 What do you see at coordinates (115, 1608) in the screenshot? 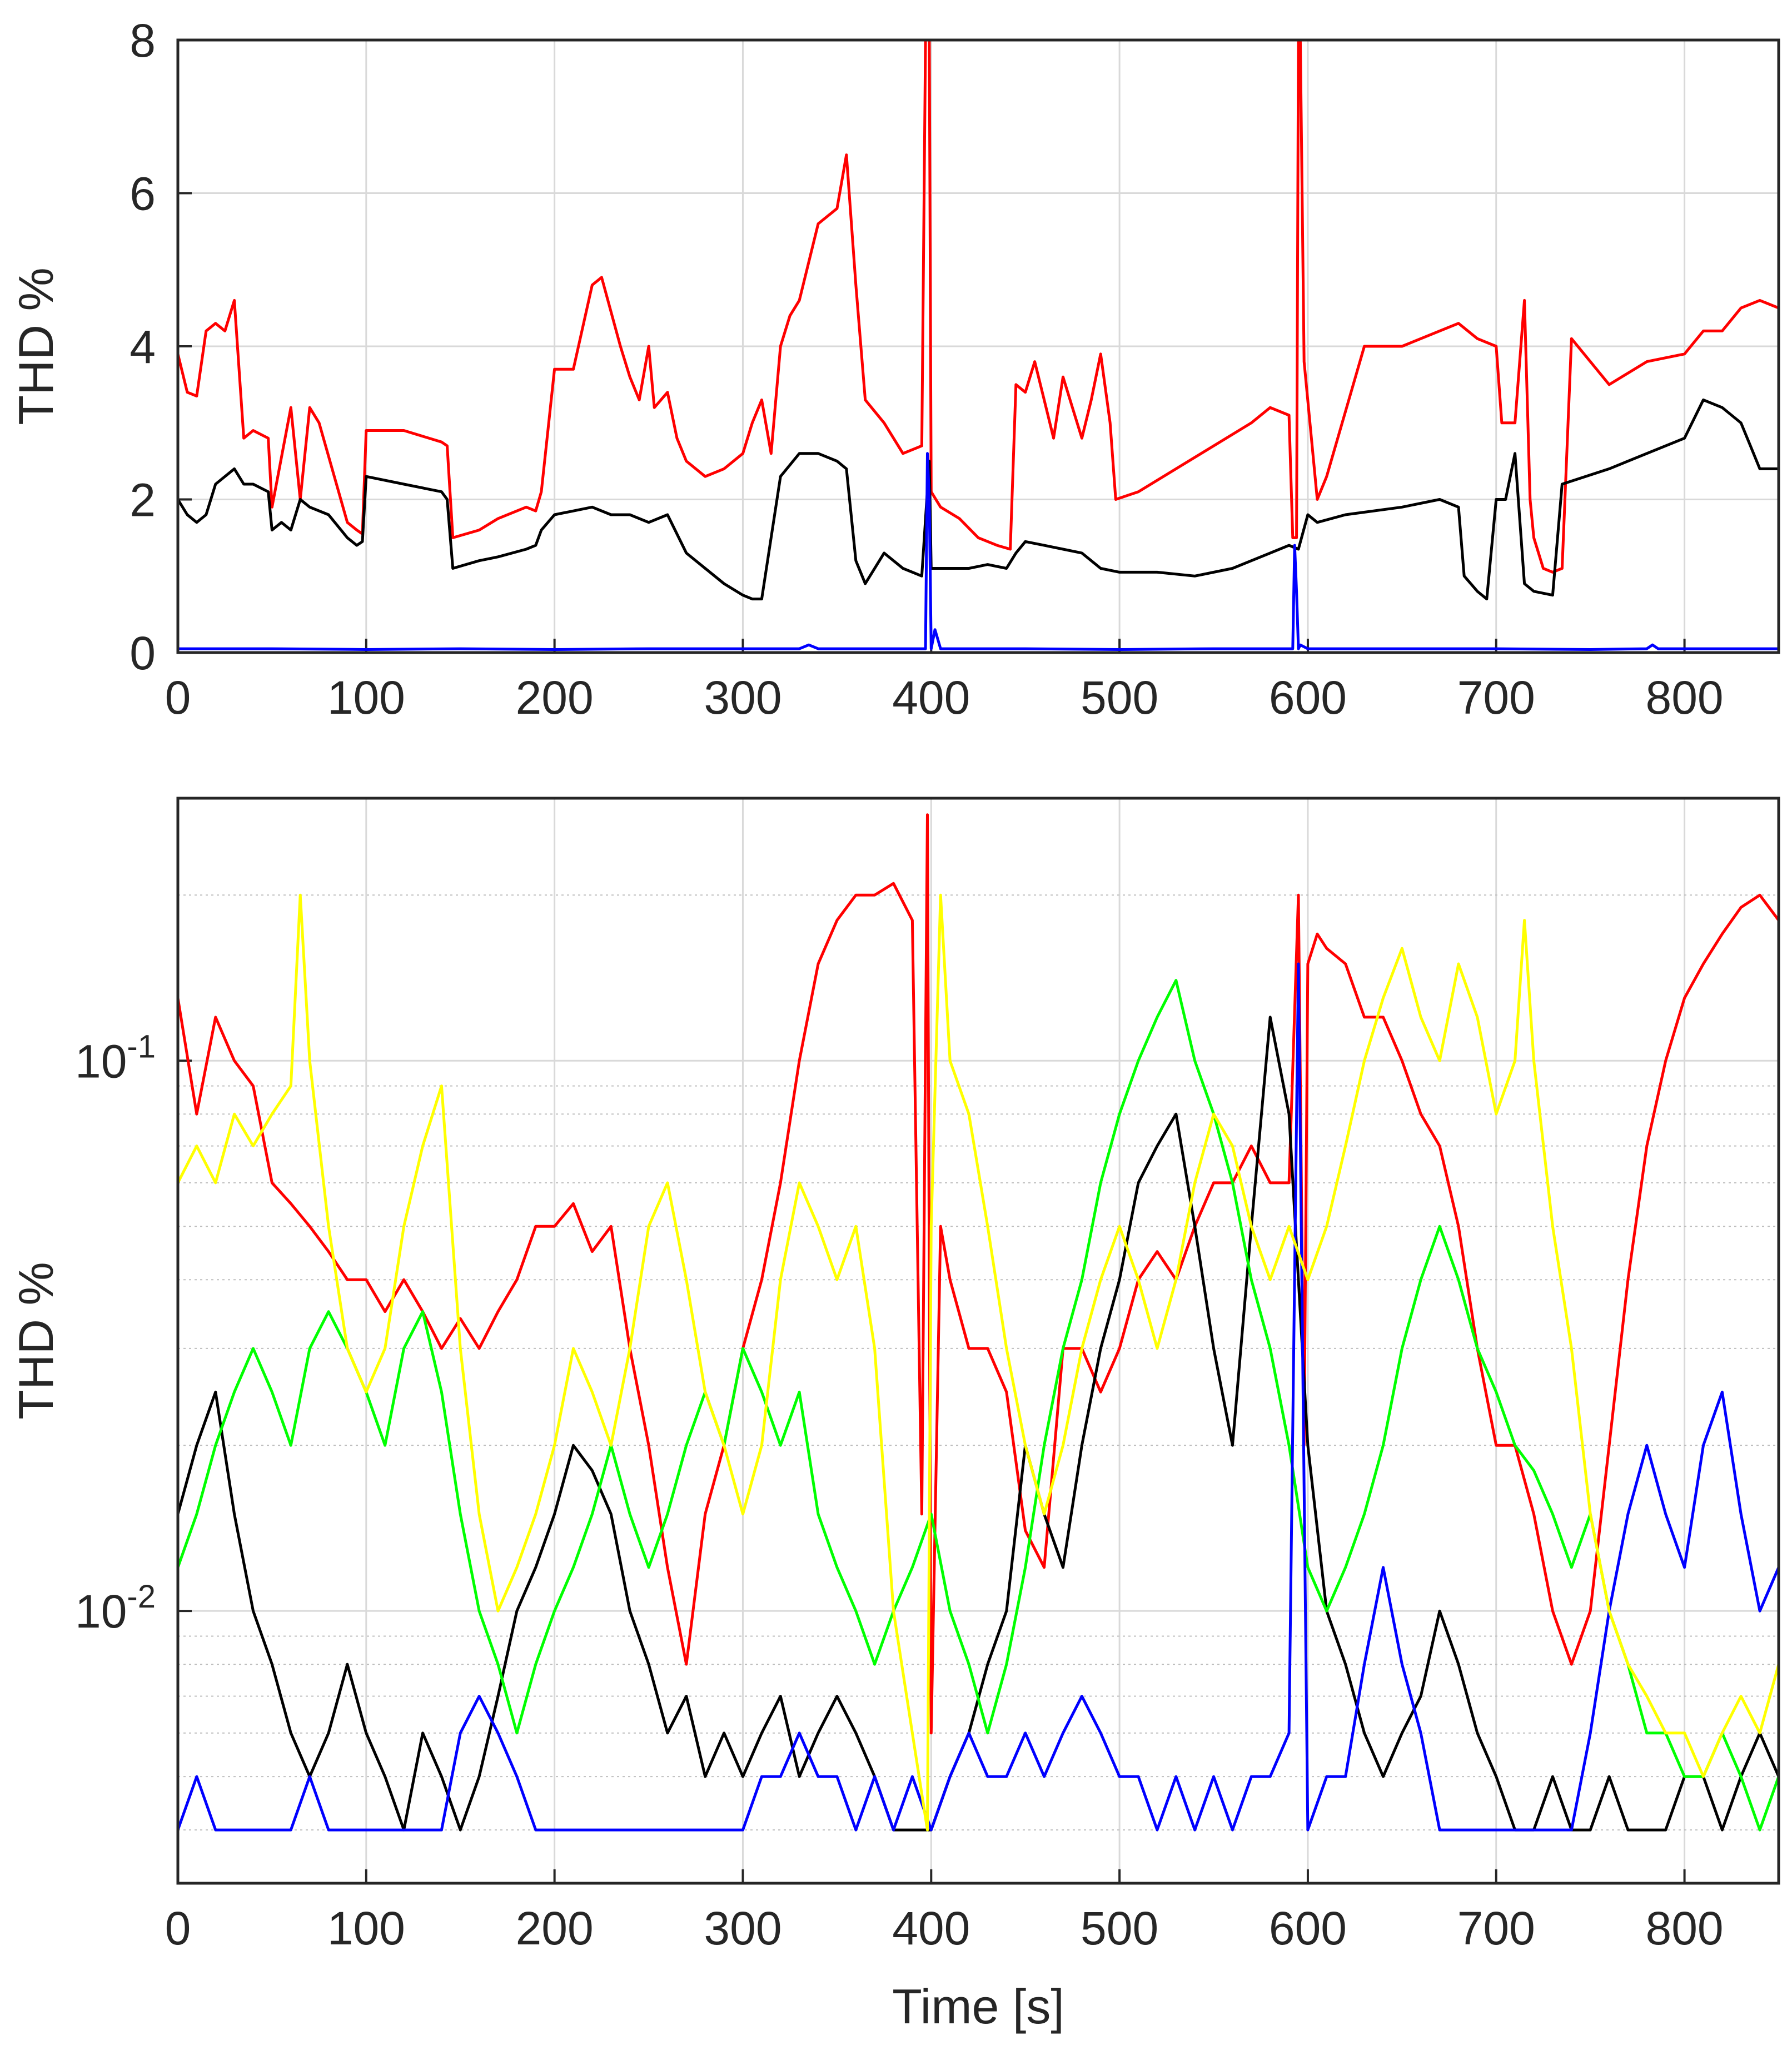
I see `y-tick-label: 10⁻²` at bounding box center [115, 1608].